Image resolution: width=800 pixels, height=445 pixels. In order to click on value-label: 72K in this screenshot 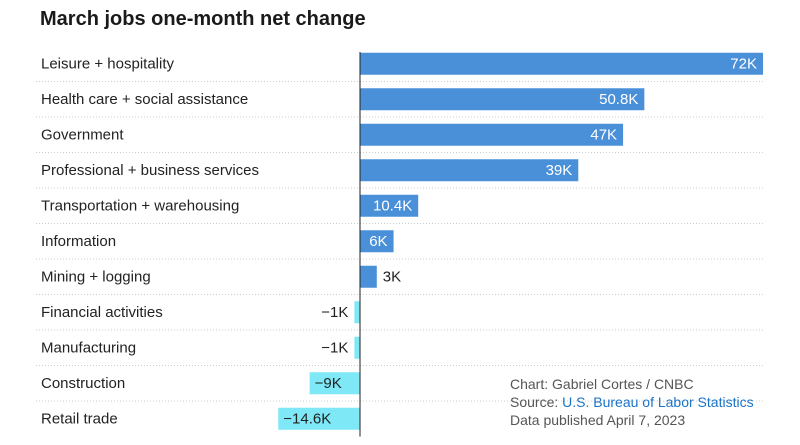, I will do `click(743, 63)`.